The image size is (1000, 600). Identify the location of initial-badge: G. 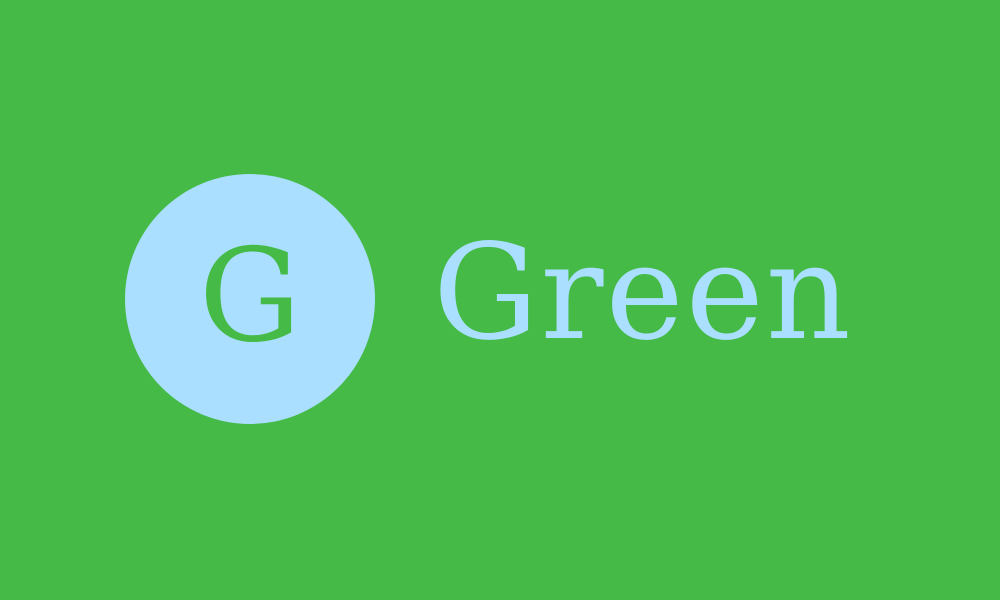
(250, 299).